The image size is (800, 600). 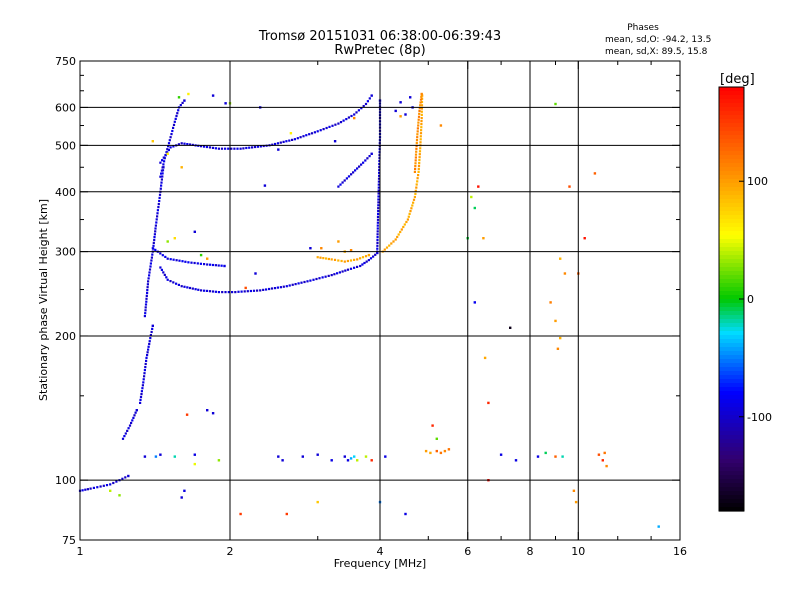 What do you see at coordinates (380, 563) in the screenshot?
I see `x-axis-label: Frequency [MHz]` at bounding box center [380, 563].